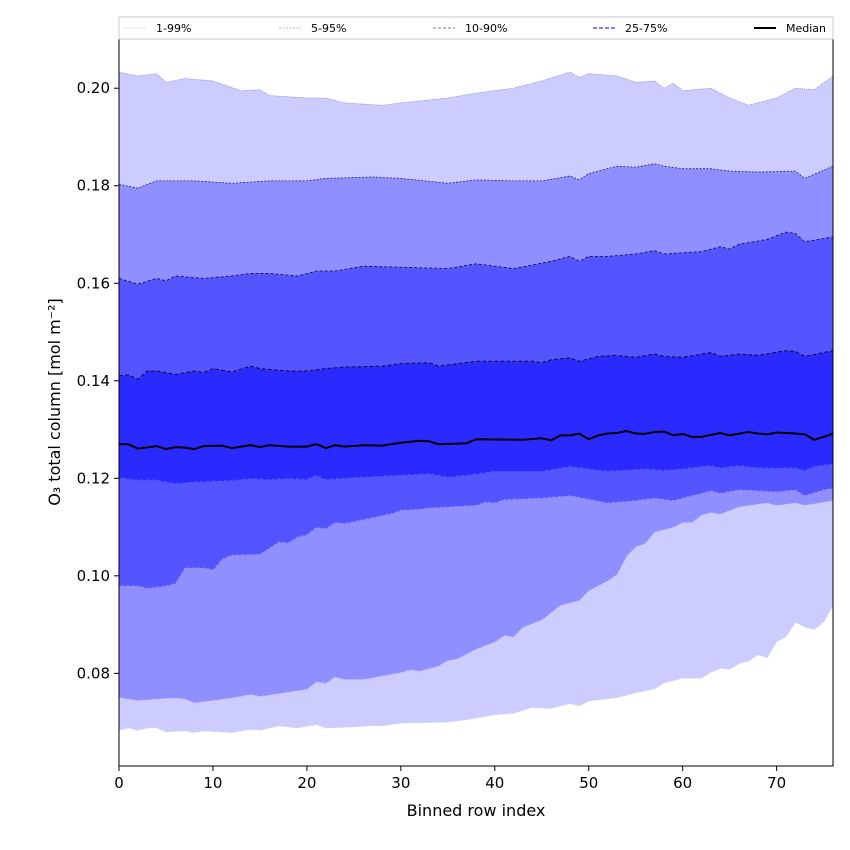  Describe the element at coordinates (306, 783) in the screenshot. I see `x-tick-label: 20` at that location.